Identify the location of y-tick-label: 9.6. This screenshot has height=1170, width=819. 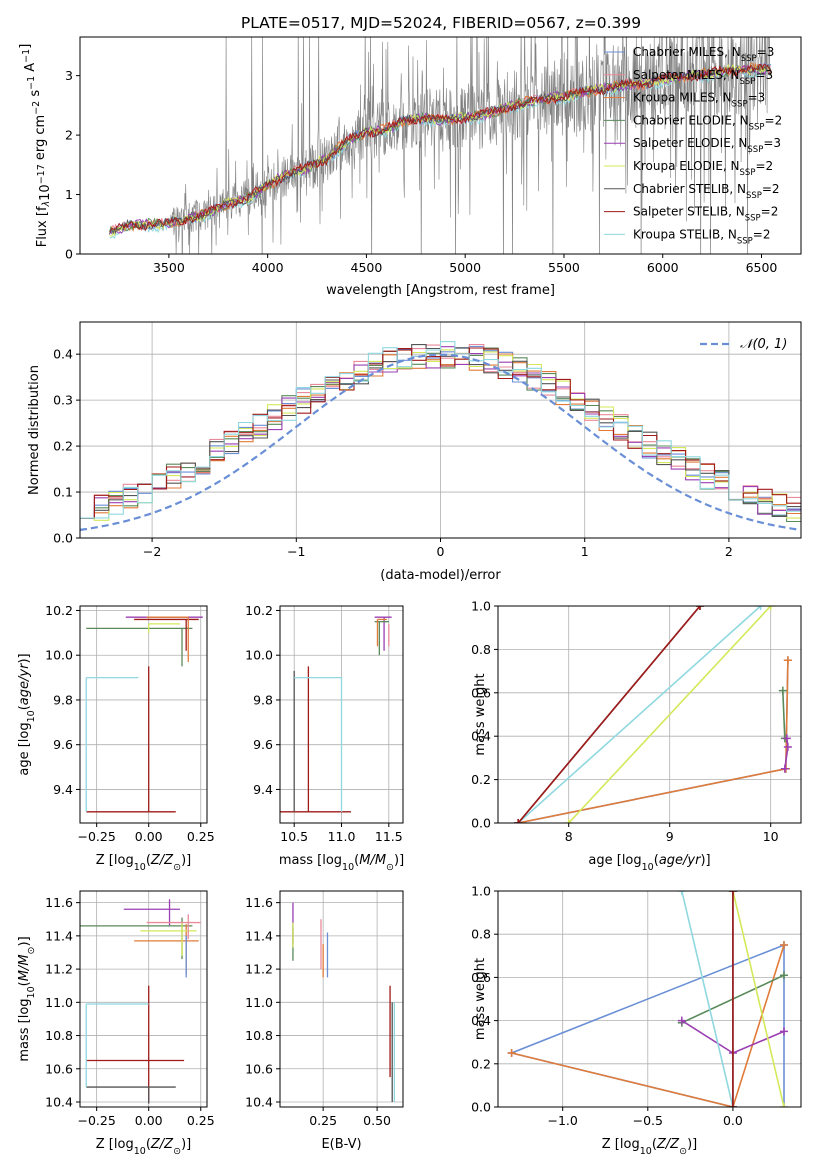
(63, 744).